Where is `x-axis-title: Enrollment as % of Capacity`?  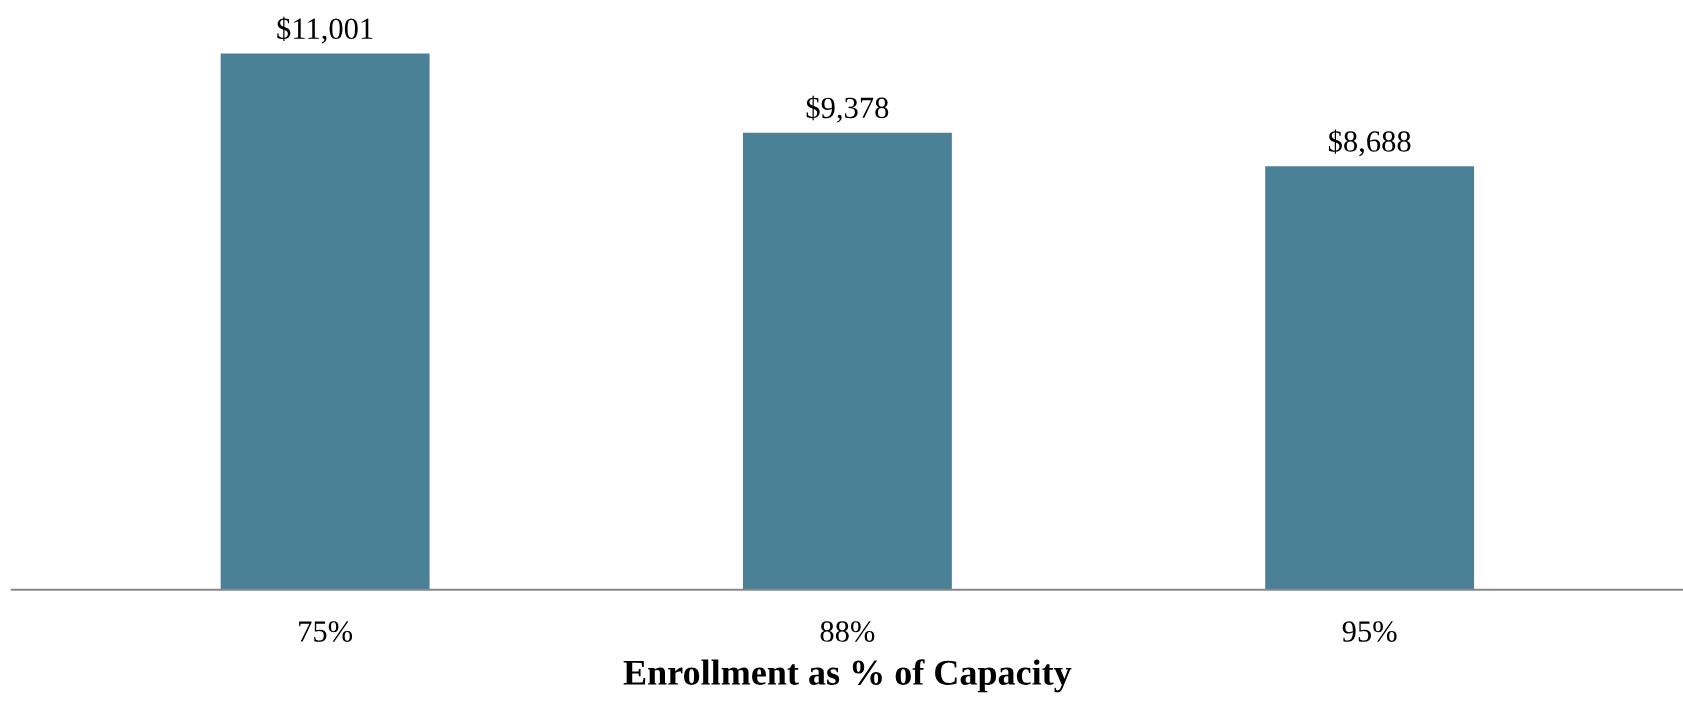
x-axis-title: Enrollment as % of Capacity is located at coordinates (847, 676).